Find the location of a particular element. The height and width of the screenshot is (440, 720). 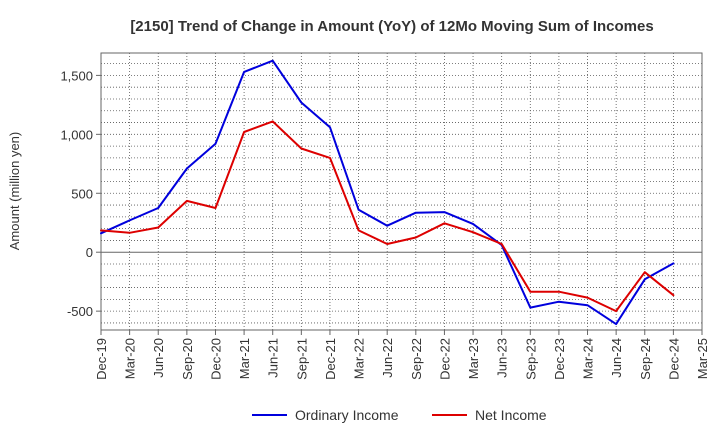

y-tick-label: 0 is located at coordinates (89, 252).